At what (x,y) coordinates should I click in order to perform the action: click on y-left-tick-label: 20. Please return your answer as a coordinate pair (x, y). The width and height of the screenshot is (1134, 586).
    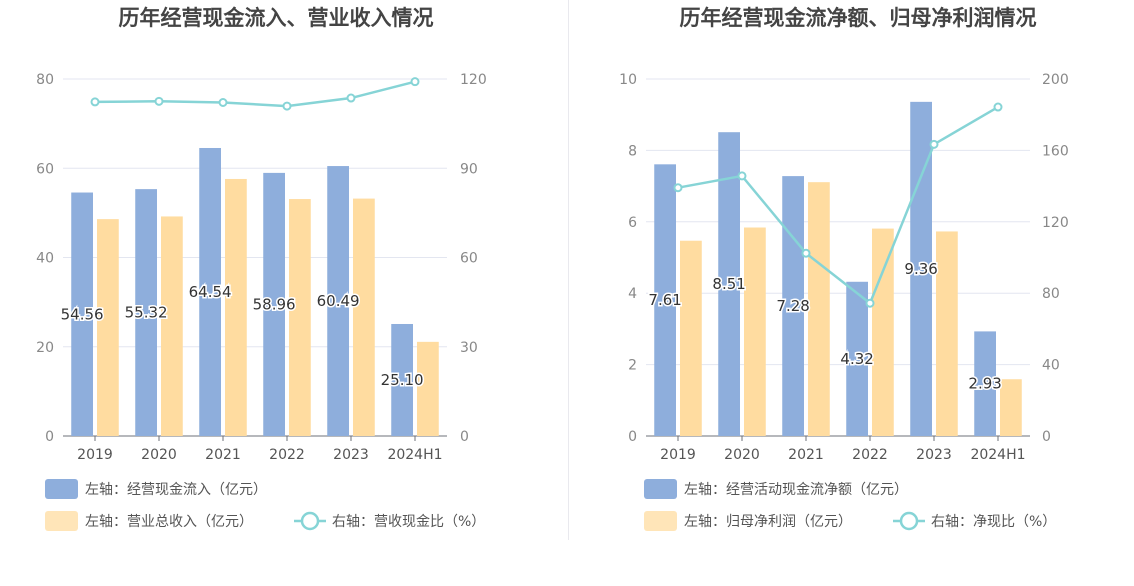
    Looking at the image, I should click on (45, 348).